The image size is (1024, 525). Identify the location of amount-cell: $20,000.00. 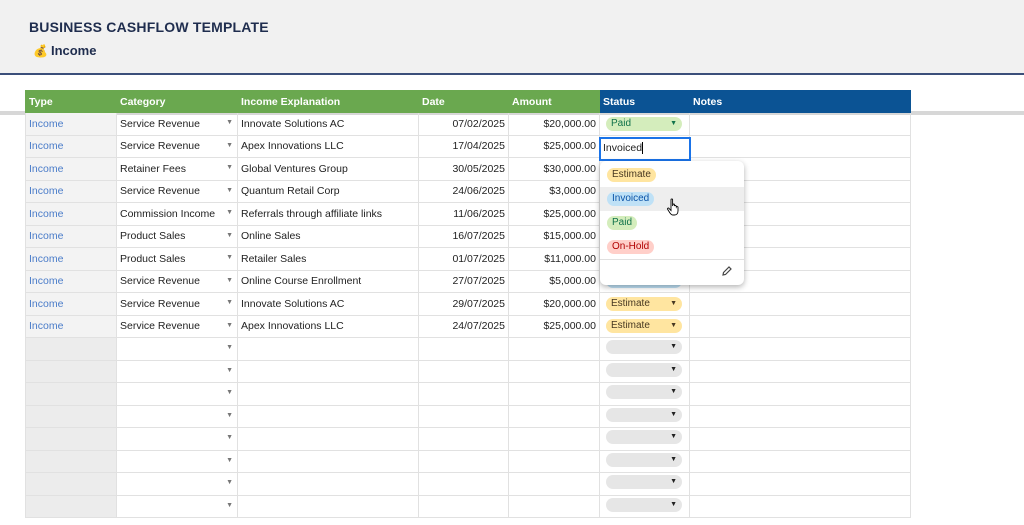
(554, 124).